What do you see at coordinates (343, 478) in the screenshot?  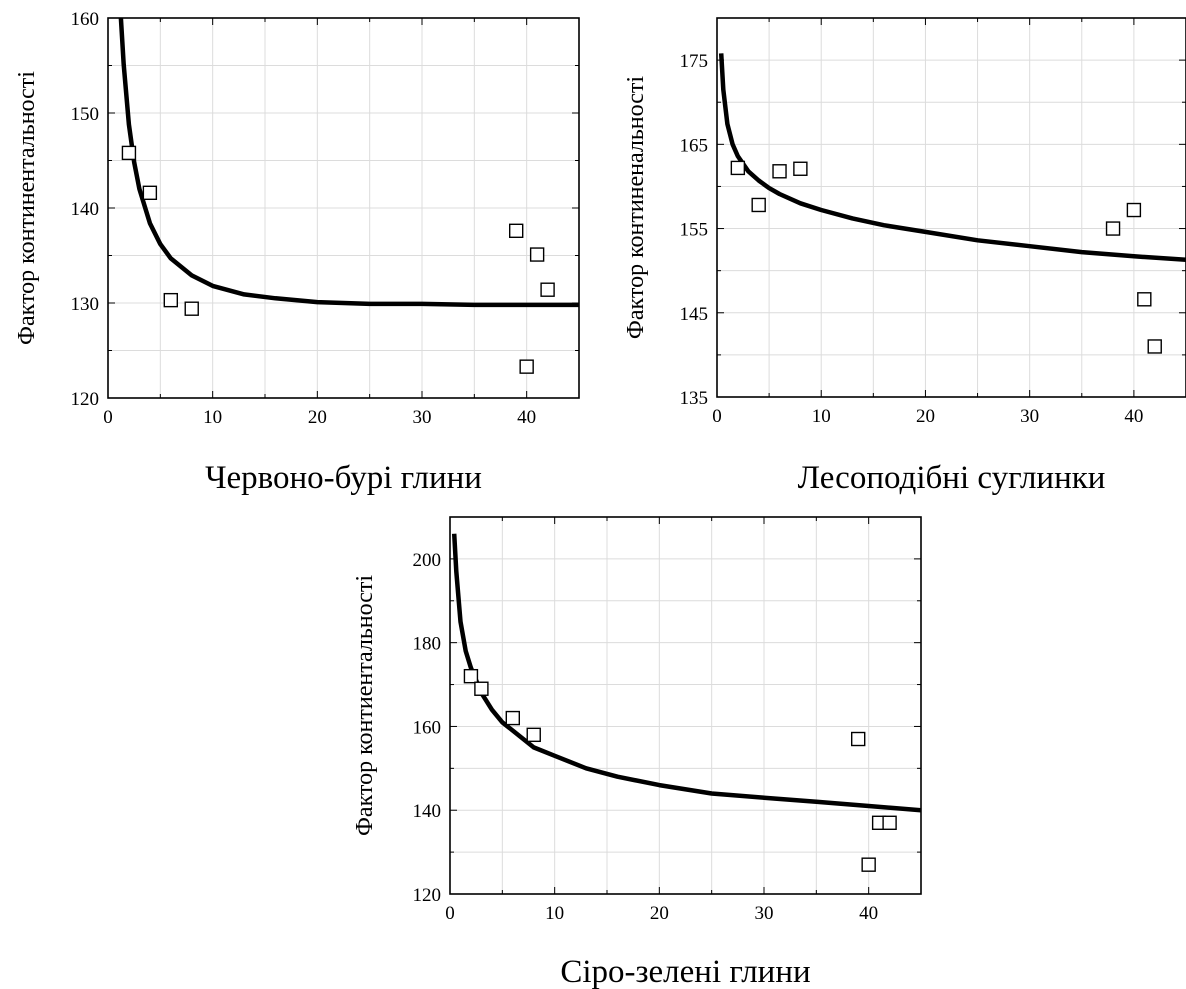 I see `x-axis-title: Червоно-бурі глини` at bounding box center [343, 478].